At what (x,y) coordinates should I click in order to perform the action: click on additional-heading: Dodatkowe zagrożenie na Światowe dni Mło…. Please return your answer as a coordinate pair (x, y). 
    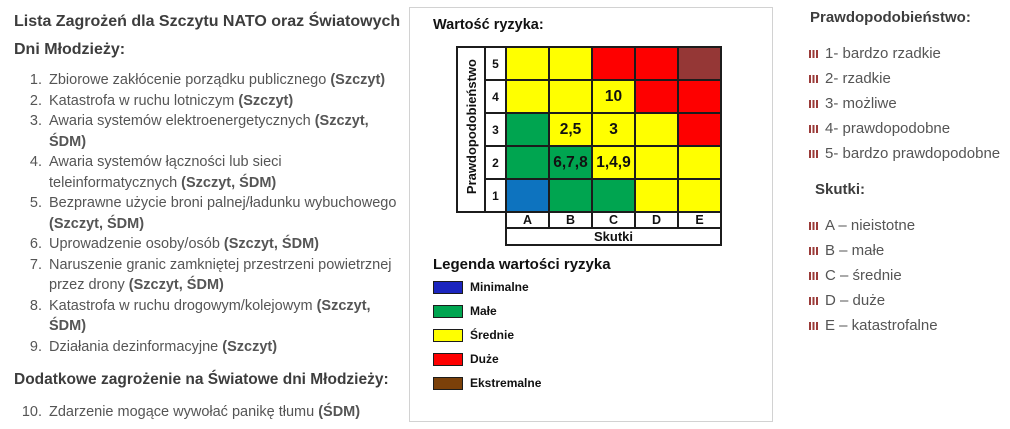
    Looking at the image, I should click on (201, 379).